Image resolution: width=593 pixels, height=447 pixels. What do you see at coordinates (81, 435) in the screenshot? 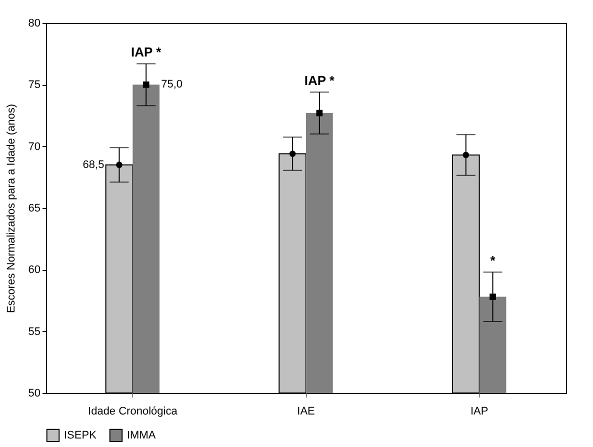
I see `legend-label: ISEPK` at bounding box center [81, 435].